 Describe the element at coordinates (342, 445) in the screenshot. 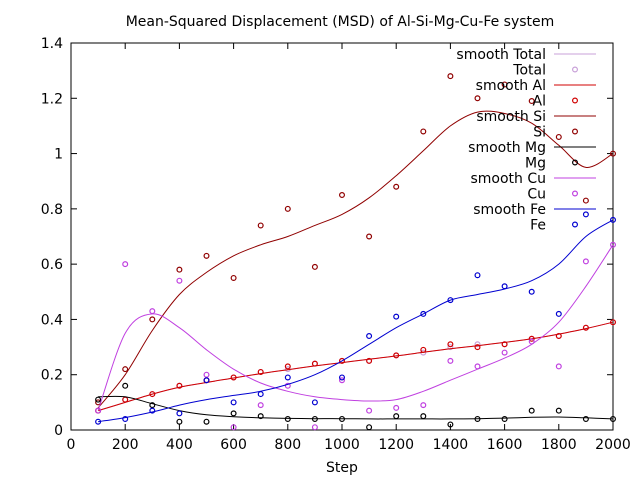

I see `x-tick-label: 1000` at that location.